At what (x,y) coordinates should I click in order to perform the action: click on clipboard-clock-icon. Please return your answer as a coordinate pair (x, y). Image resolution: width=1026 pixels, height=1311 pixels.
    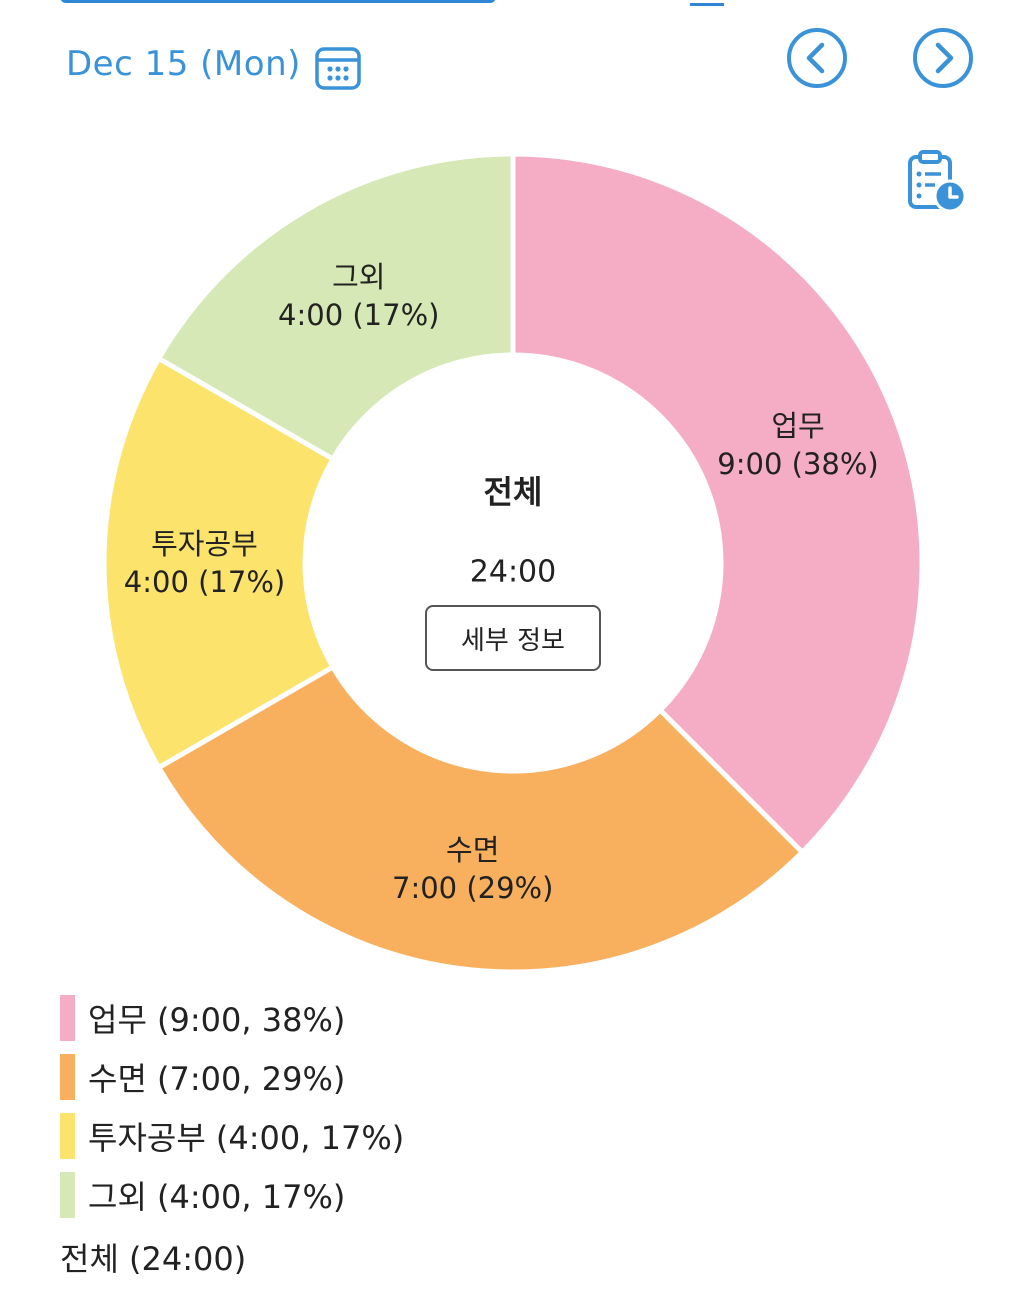
    Looking at the image, I should click on (937, 181).